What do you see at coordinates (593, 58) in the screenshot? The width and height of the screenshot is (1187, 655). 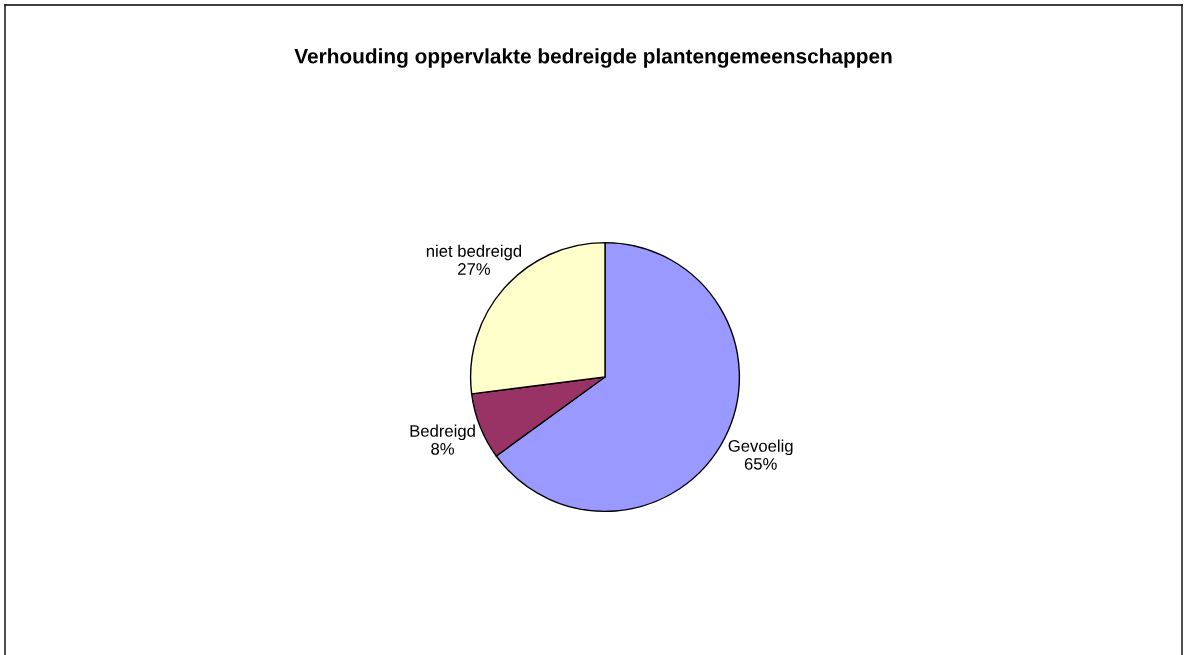 I see `chart-title: Verhouding oppervlakte bedreigde plantengemeenschappen` at bounding box center [593, 58].